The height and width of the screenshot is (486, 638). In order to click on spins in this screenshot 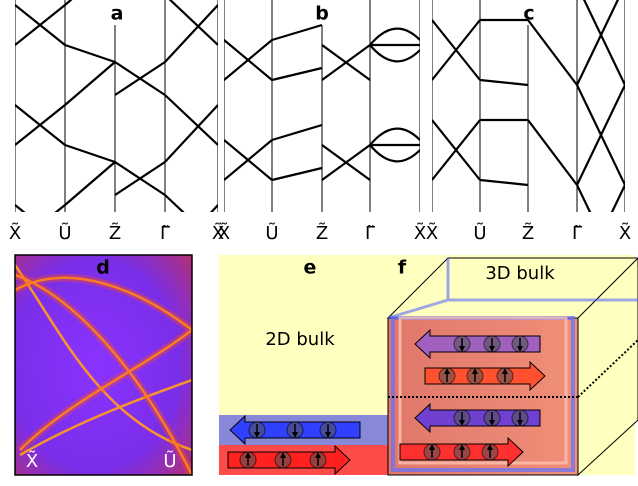, I will do `click(384, 402)`.